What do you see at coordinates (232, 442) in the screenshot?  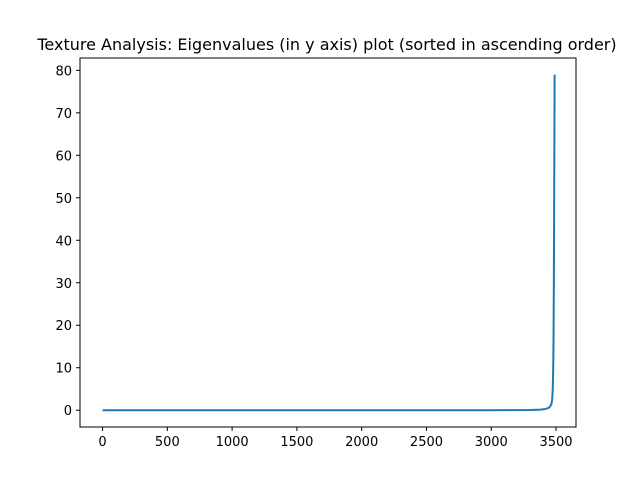 I see `x-tick-label: 1000` at bounding box center [232, 442].